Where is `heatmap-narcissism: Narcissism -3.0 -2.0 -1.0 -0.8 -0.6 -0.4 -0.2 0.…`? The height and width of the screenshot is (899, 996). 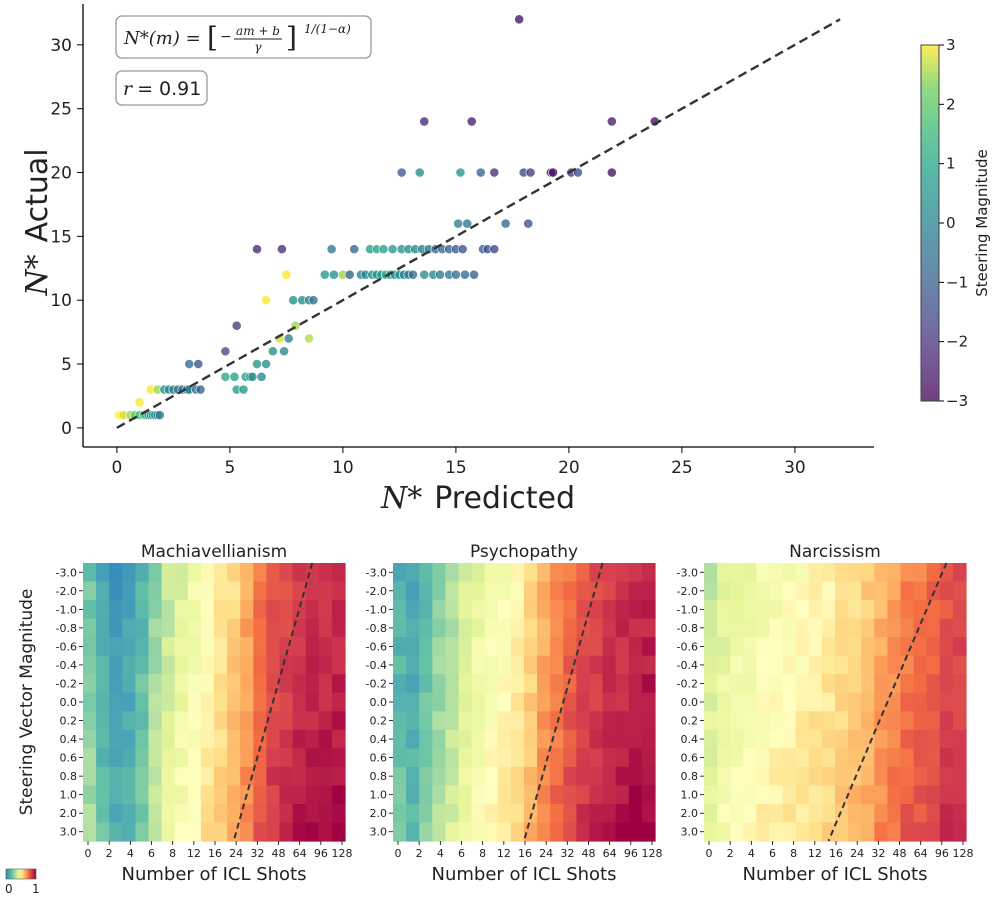
heatmap-narcissism: Narcissism -3.0 -2.0 -1.0 -0.8 -0.6 -0.4 -0.2 0.… is located at coordinates (825, 713).